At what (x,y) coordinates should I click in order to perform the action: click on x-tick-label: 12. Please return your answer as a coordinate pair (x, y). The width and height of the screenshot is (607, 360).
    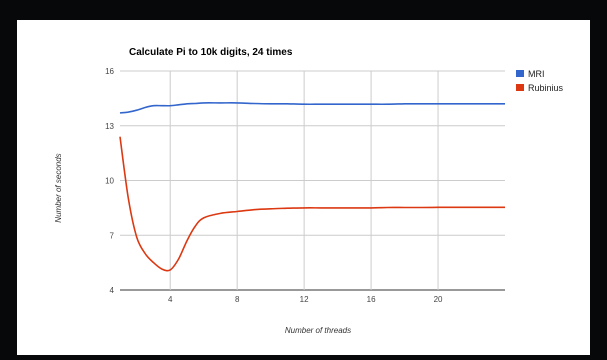
    Looking at the image, I should click on (304, 299).